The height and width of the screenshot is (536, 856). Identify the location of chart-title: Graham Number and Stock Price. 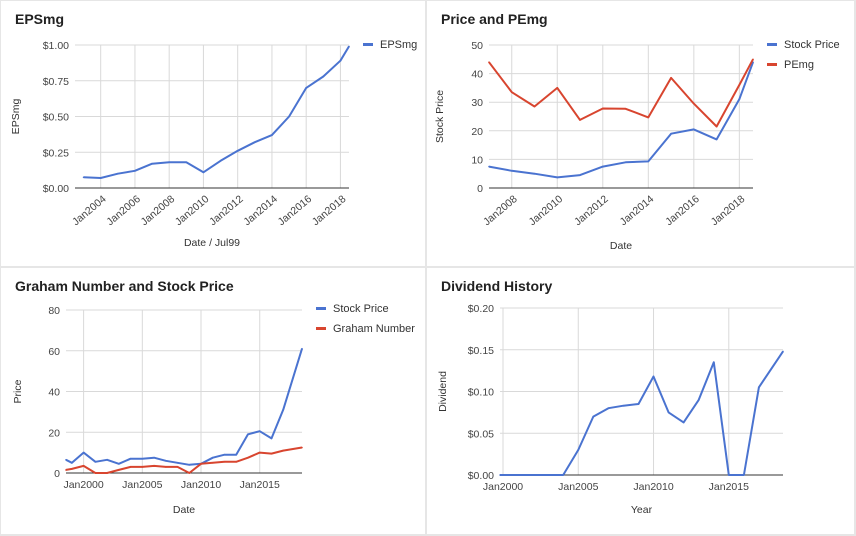
(124, 286).